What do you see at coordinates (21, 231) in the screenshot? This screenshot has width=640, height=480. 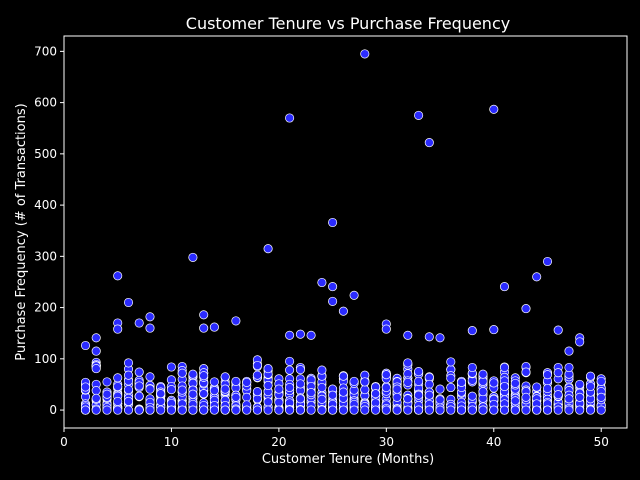 I see `y-axis-title: Purchase Frequency (# of Transactions)` at bounding box center [21, 231].